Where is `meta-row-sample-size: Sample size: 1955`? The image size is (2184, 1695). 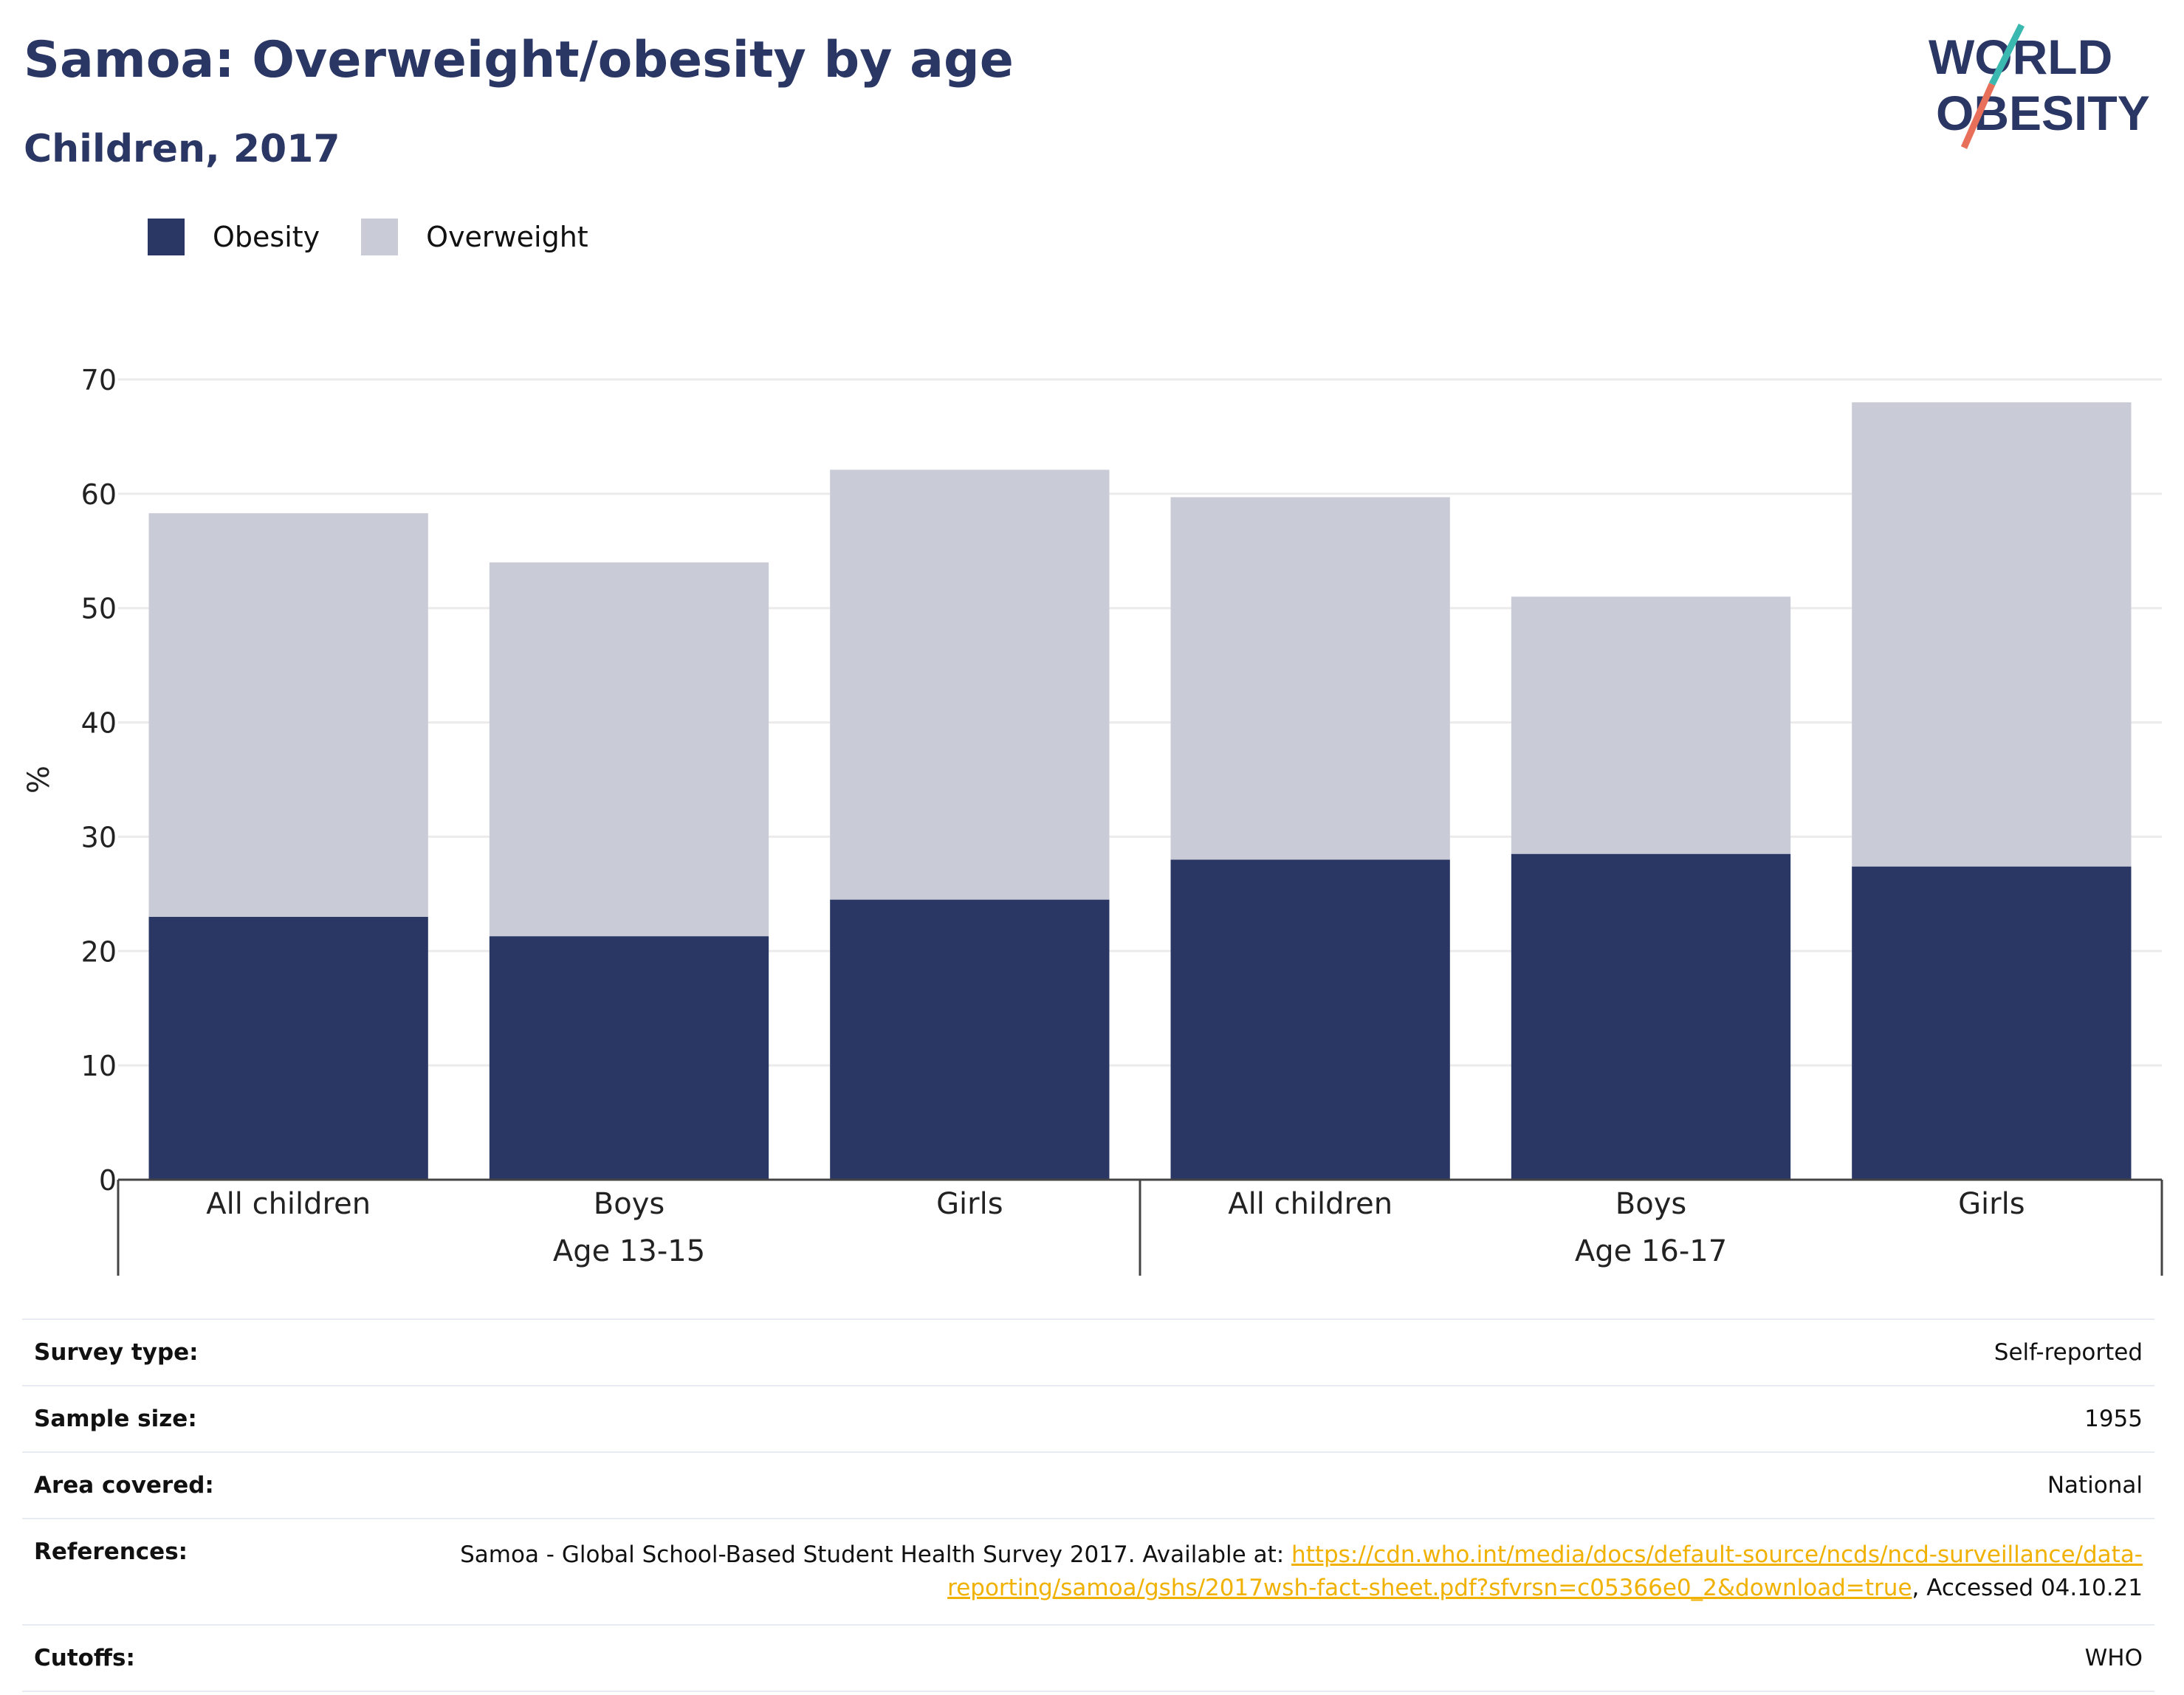 meta-row-sample-size: Sample size: 1955 is located at coordinates (1088, 1418).